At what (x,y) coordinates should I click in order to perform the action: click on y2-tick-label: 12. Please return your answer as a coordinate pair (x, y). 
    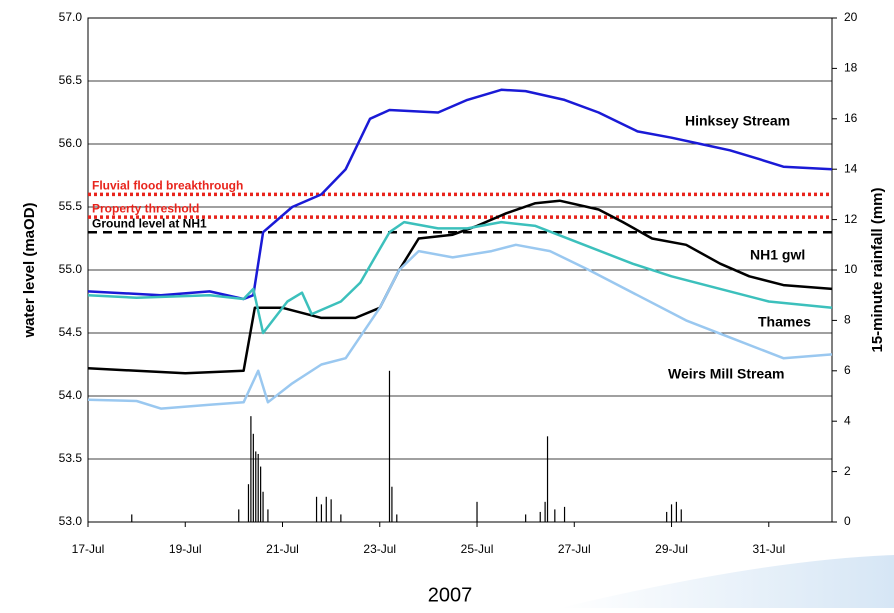
    Looking at the image, I should click on (851, 219).